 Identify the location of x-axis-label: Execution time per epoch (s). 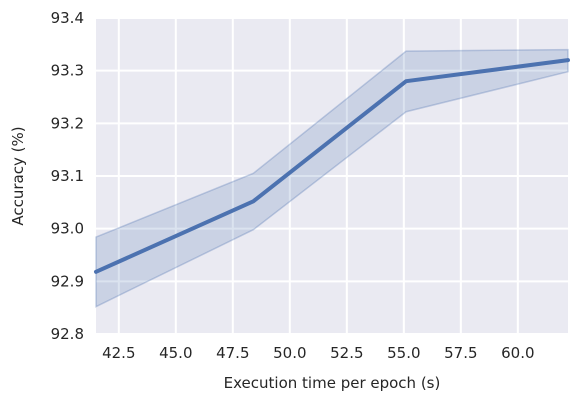
(332, 383).